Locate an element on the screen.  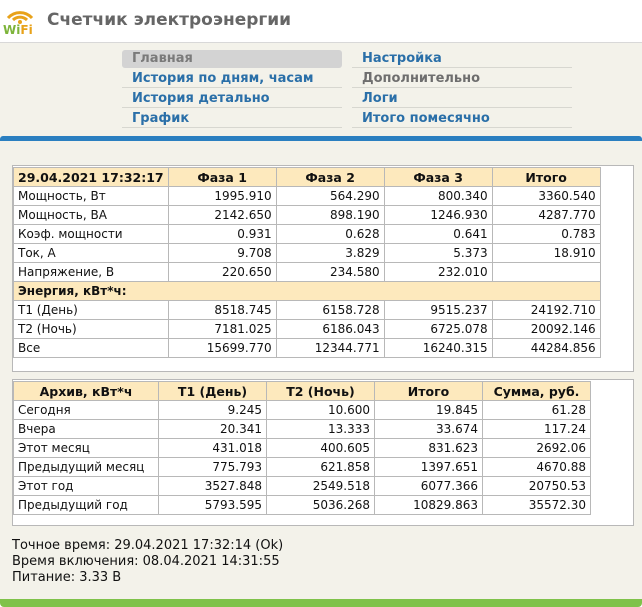
phase2-header: Фаза 2 is located at coordinates (330, 177).